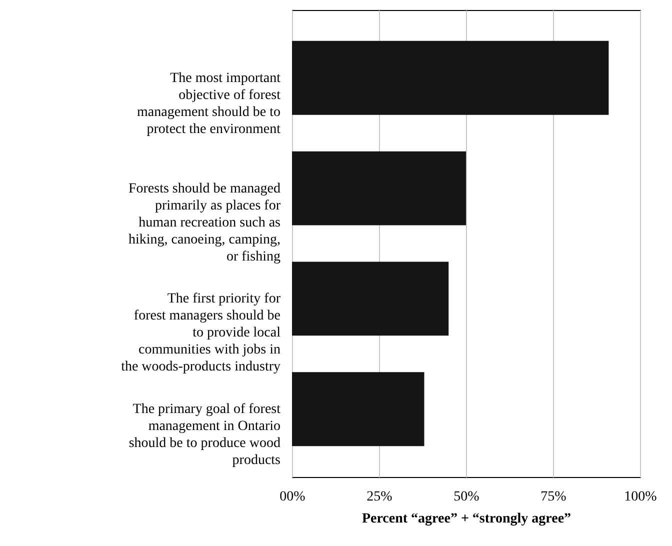  I want to click on x-tick-label: 75%, so click(553, 497).